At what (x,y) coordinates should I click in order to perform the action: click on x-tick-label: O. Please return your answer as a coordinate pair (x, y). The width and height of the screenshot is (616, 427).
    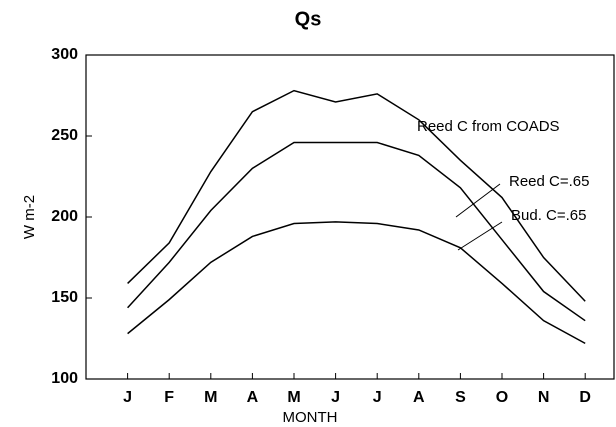
    Looking at the image, I should click on (502, 397).